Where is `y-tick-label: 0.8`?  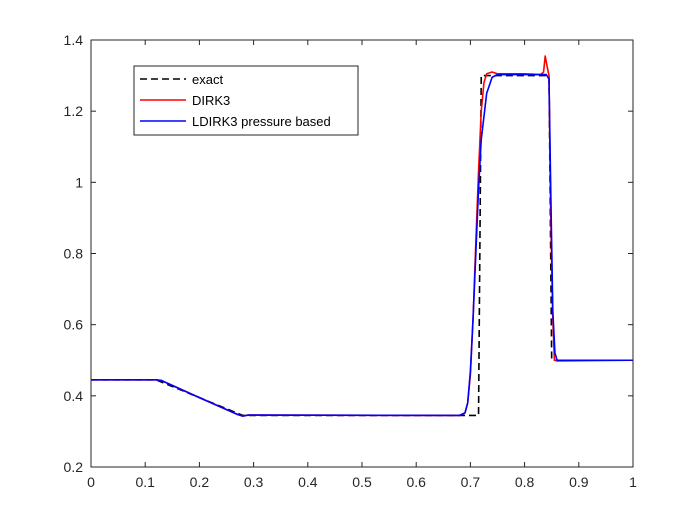
y-tick-label: 0.8 is located at coordinates (74, 254).